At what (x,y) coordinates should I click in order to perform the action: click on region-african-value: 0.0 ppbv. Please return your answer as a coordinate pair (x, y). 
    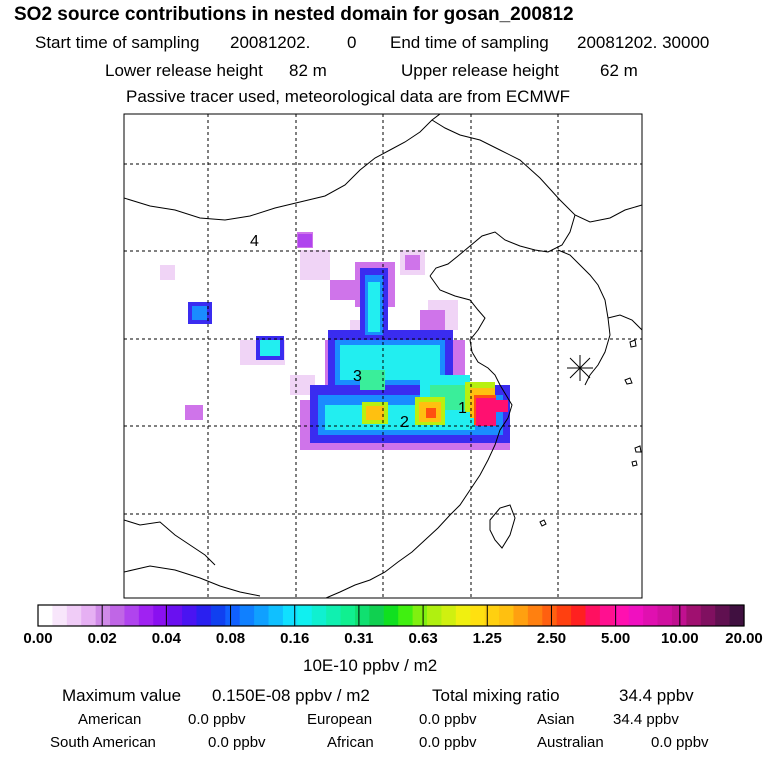
    Looking at the image, I should click on (448, 742).